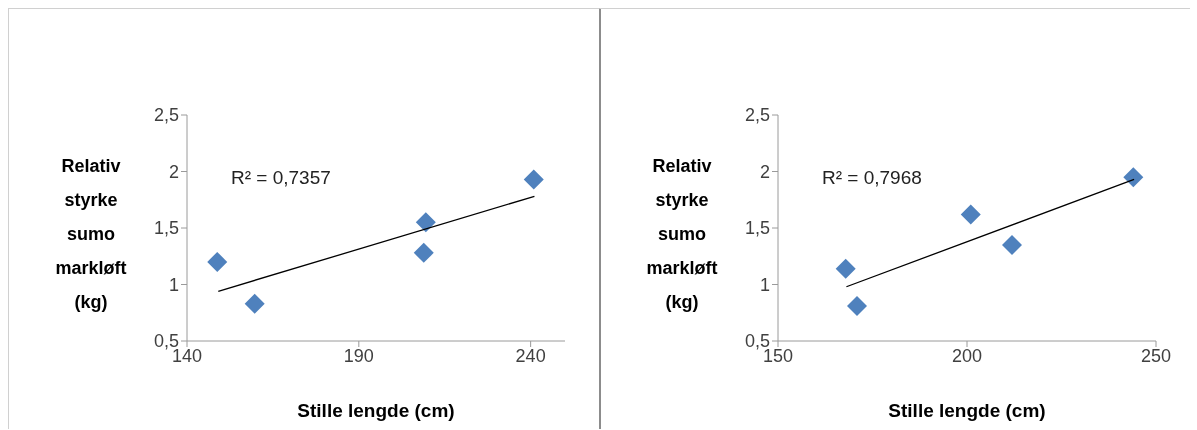  What do you see at coordinates (1156, 355) in the screenshot?
I see `x-tick-label: 250` at bounding box center [1156, 355].